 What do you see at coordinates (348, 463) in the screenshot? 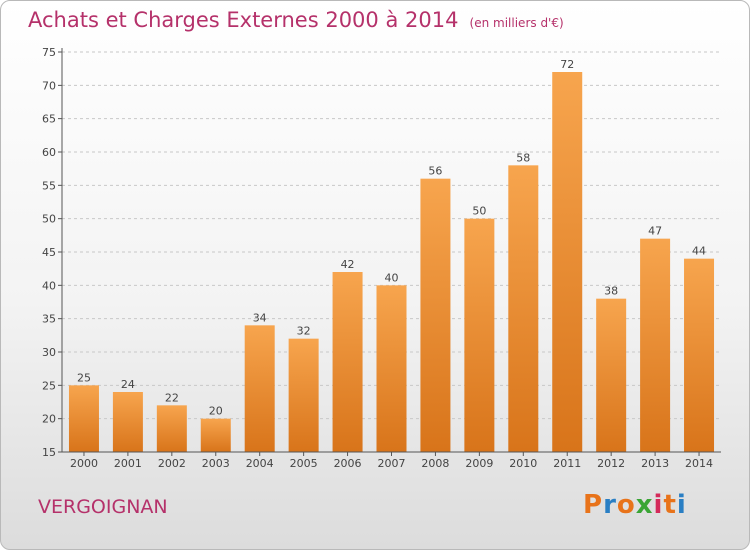
I see `x-tick-label: 2006` at bounding box center [348, 463].